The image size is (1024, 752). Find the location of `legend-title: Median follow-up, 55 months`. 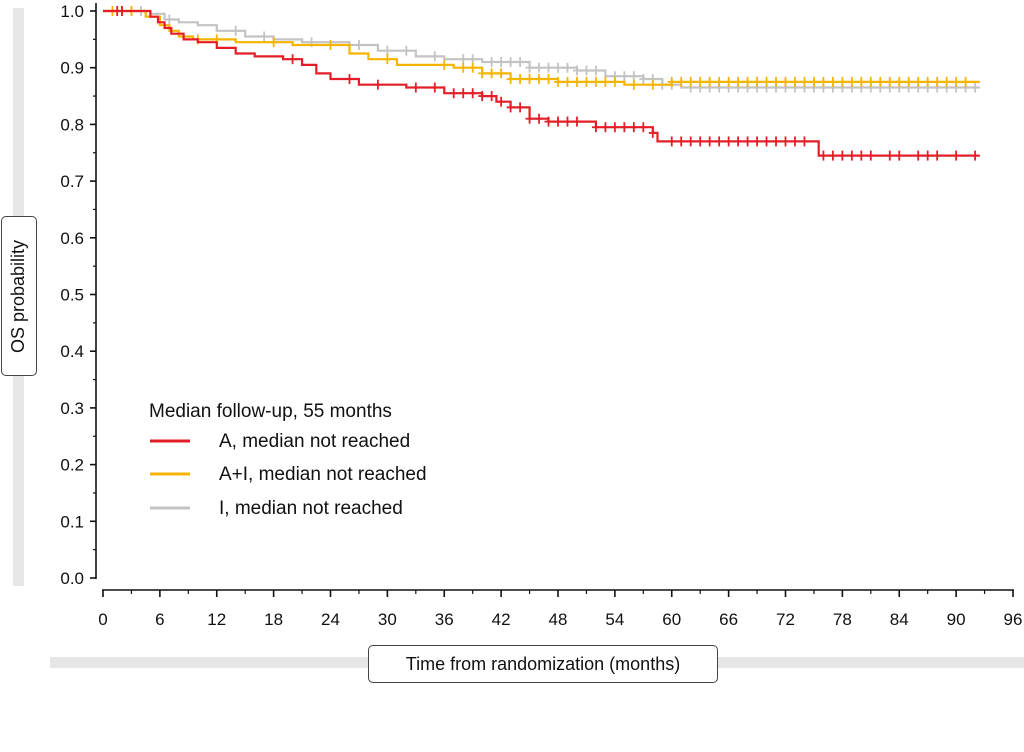

legend-title: Median follow-up, 55 months is located at coordinates (270, 411).